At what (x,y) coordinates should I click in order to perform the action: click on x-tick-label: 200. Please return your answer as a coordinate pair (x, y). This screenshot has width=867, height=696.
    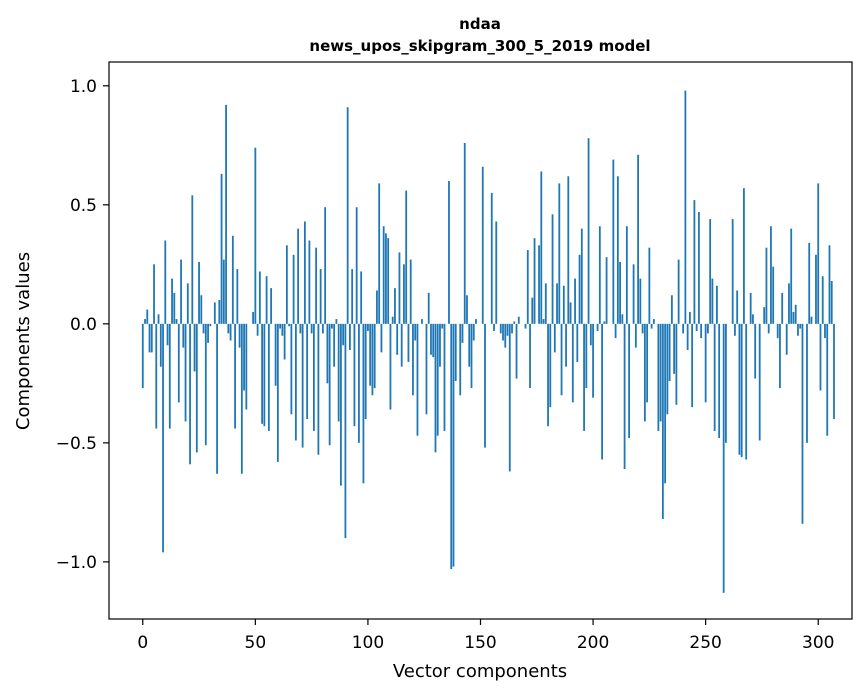
    Looking at the image, I should click on (593, 643).